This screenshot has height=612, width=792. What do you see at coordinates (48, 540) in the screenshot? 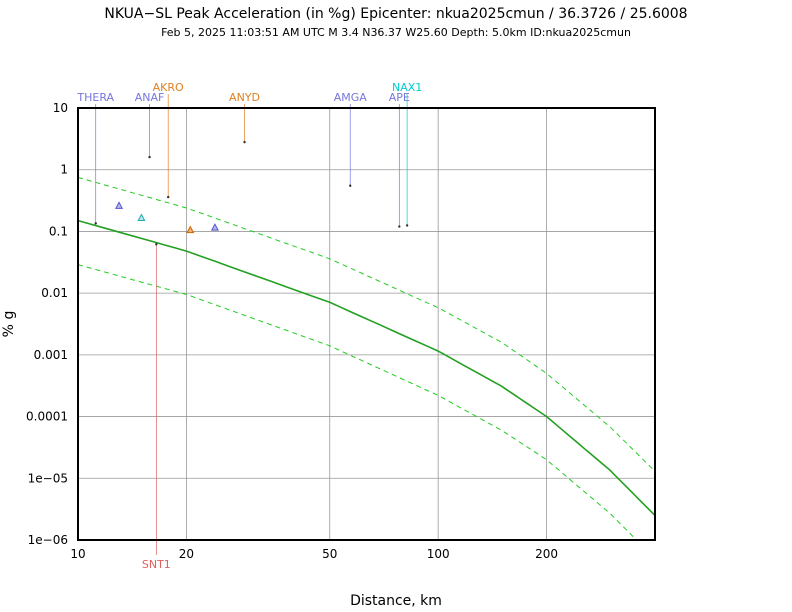
I see `y-tick-label: 1e−06` at bounding box center [48, 540].